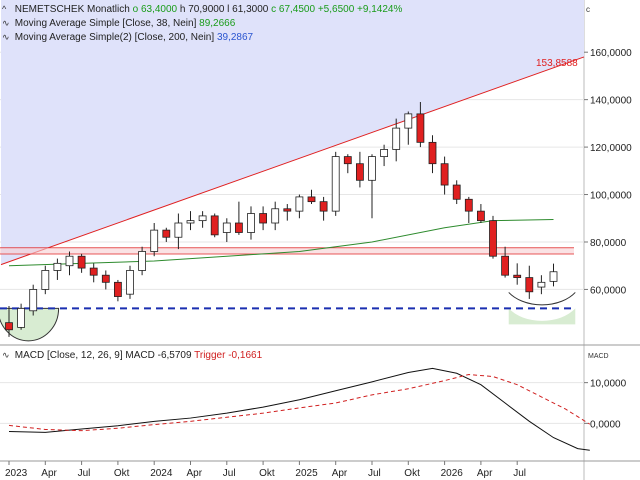 The width and height of the screenshot is (640, 480). What do you see at coordinates (105, 23) in the screenshot?
I see `ma38-label: Moving Average Simple [Close, 38, Nein]` at bounding box center [105, 23].